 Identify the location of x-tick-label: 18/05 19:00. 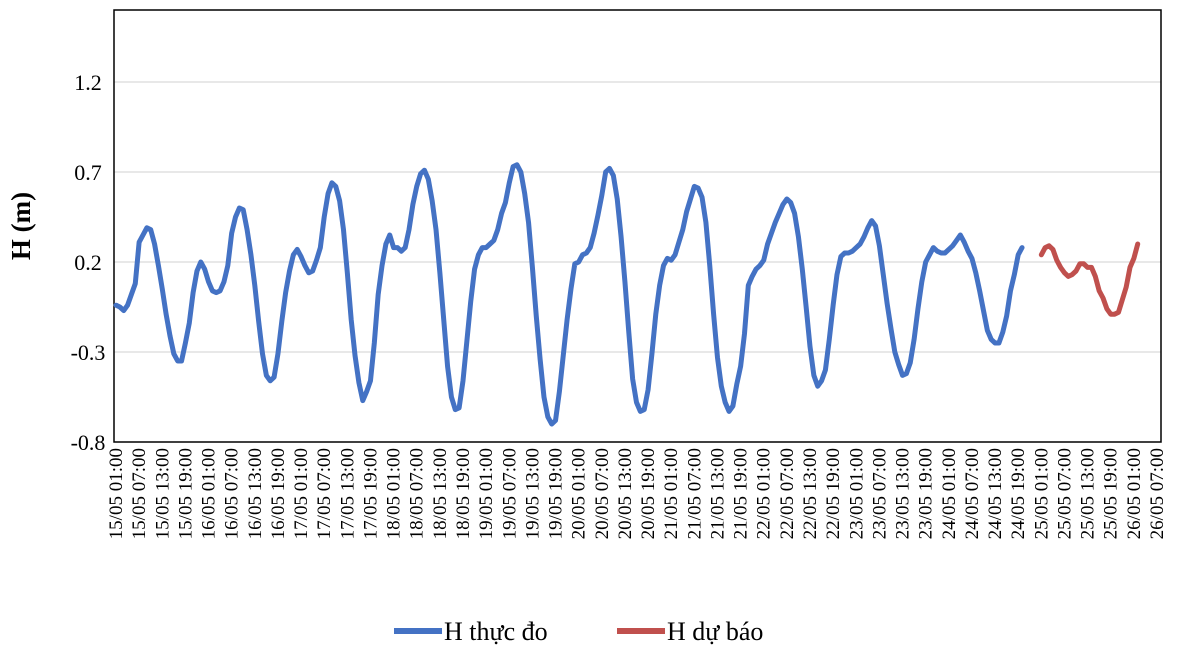
(463, 493).